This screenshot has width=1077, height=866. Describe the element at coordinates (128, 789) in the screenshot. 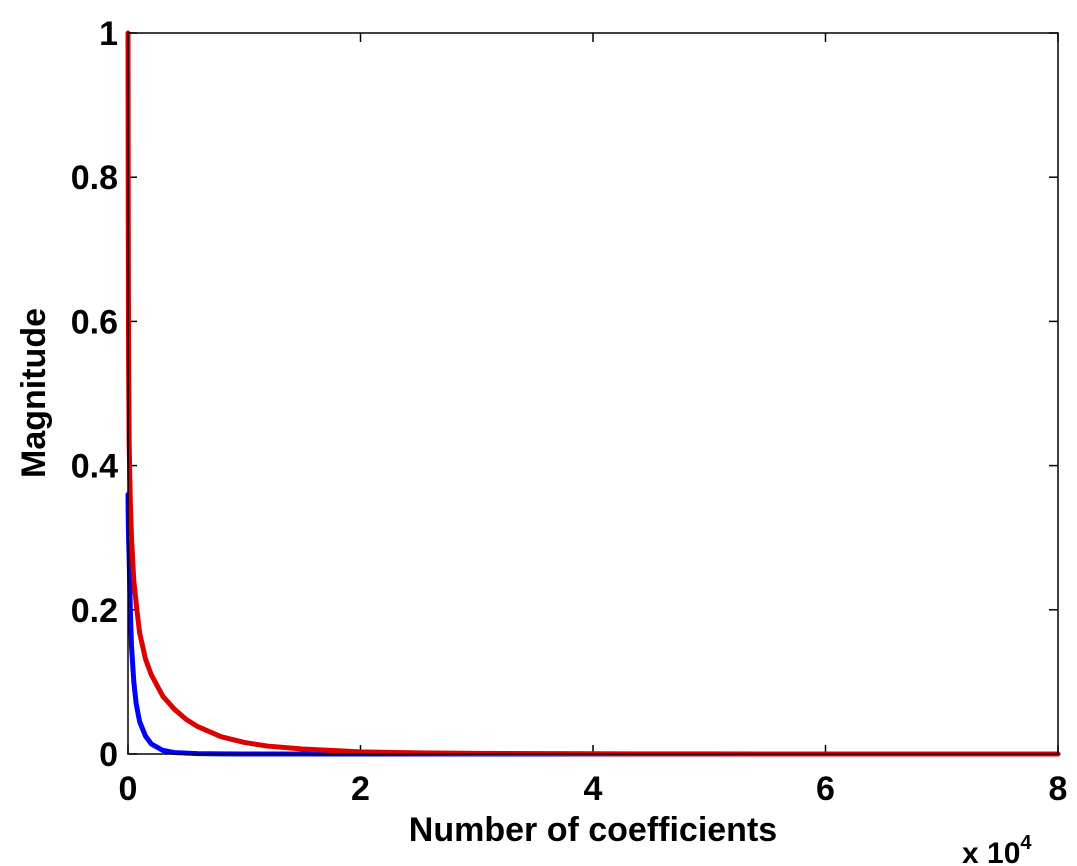

I see `x-tick-label: 0` at that location.